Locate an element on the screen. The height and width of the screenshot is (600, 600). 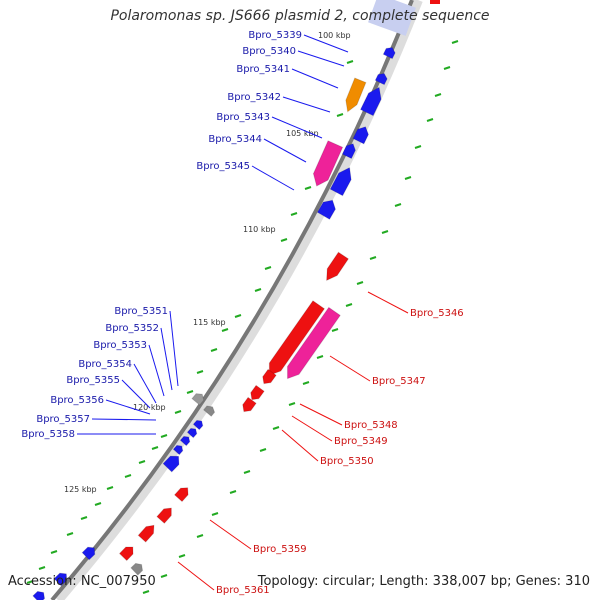
gene-label-bpro-5339: Bpro_5339 is located at coordinates (275, 35).